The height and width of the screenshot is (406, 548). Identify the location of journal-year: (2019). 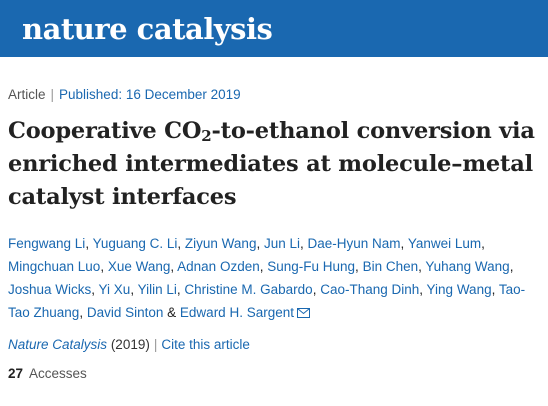
(130, 344).